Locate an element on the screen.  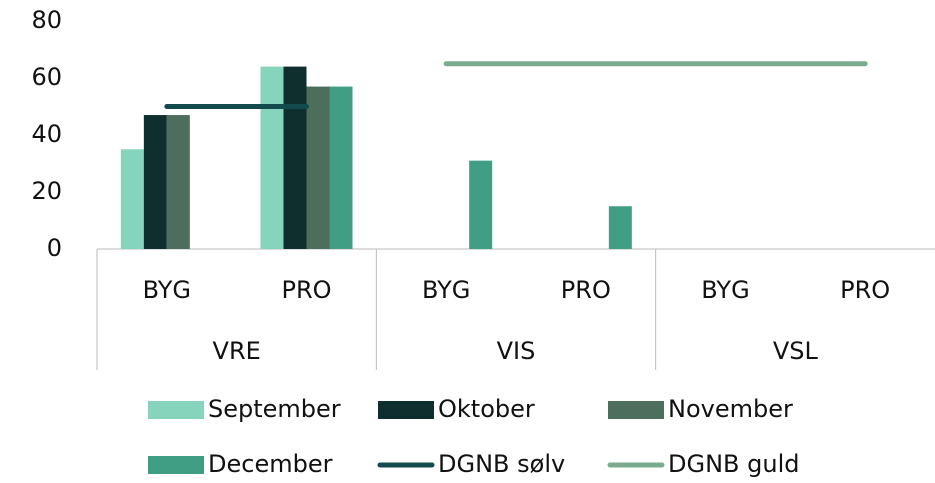
group-label: VSL is located at coordinates (796, 351).